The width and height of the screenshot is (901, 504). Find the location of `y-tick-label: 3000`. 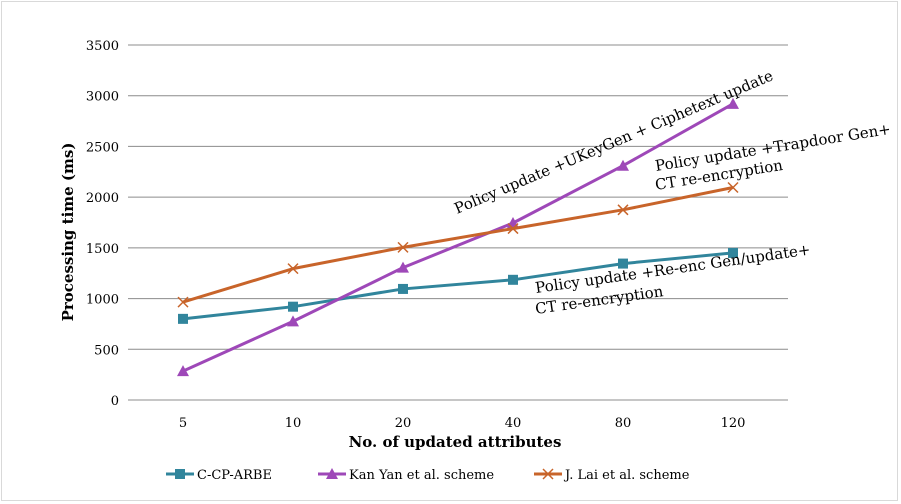

y-tick-label: 3000 is located at coordinates (102, 97).